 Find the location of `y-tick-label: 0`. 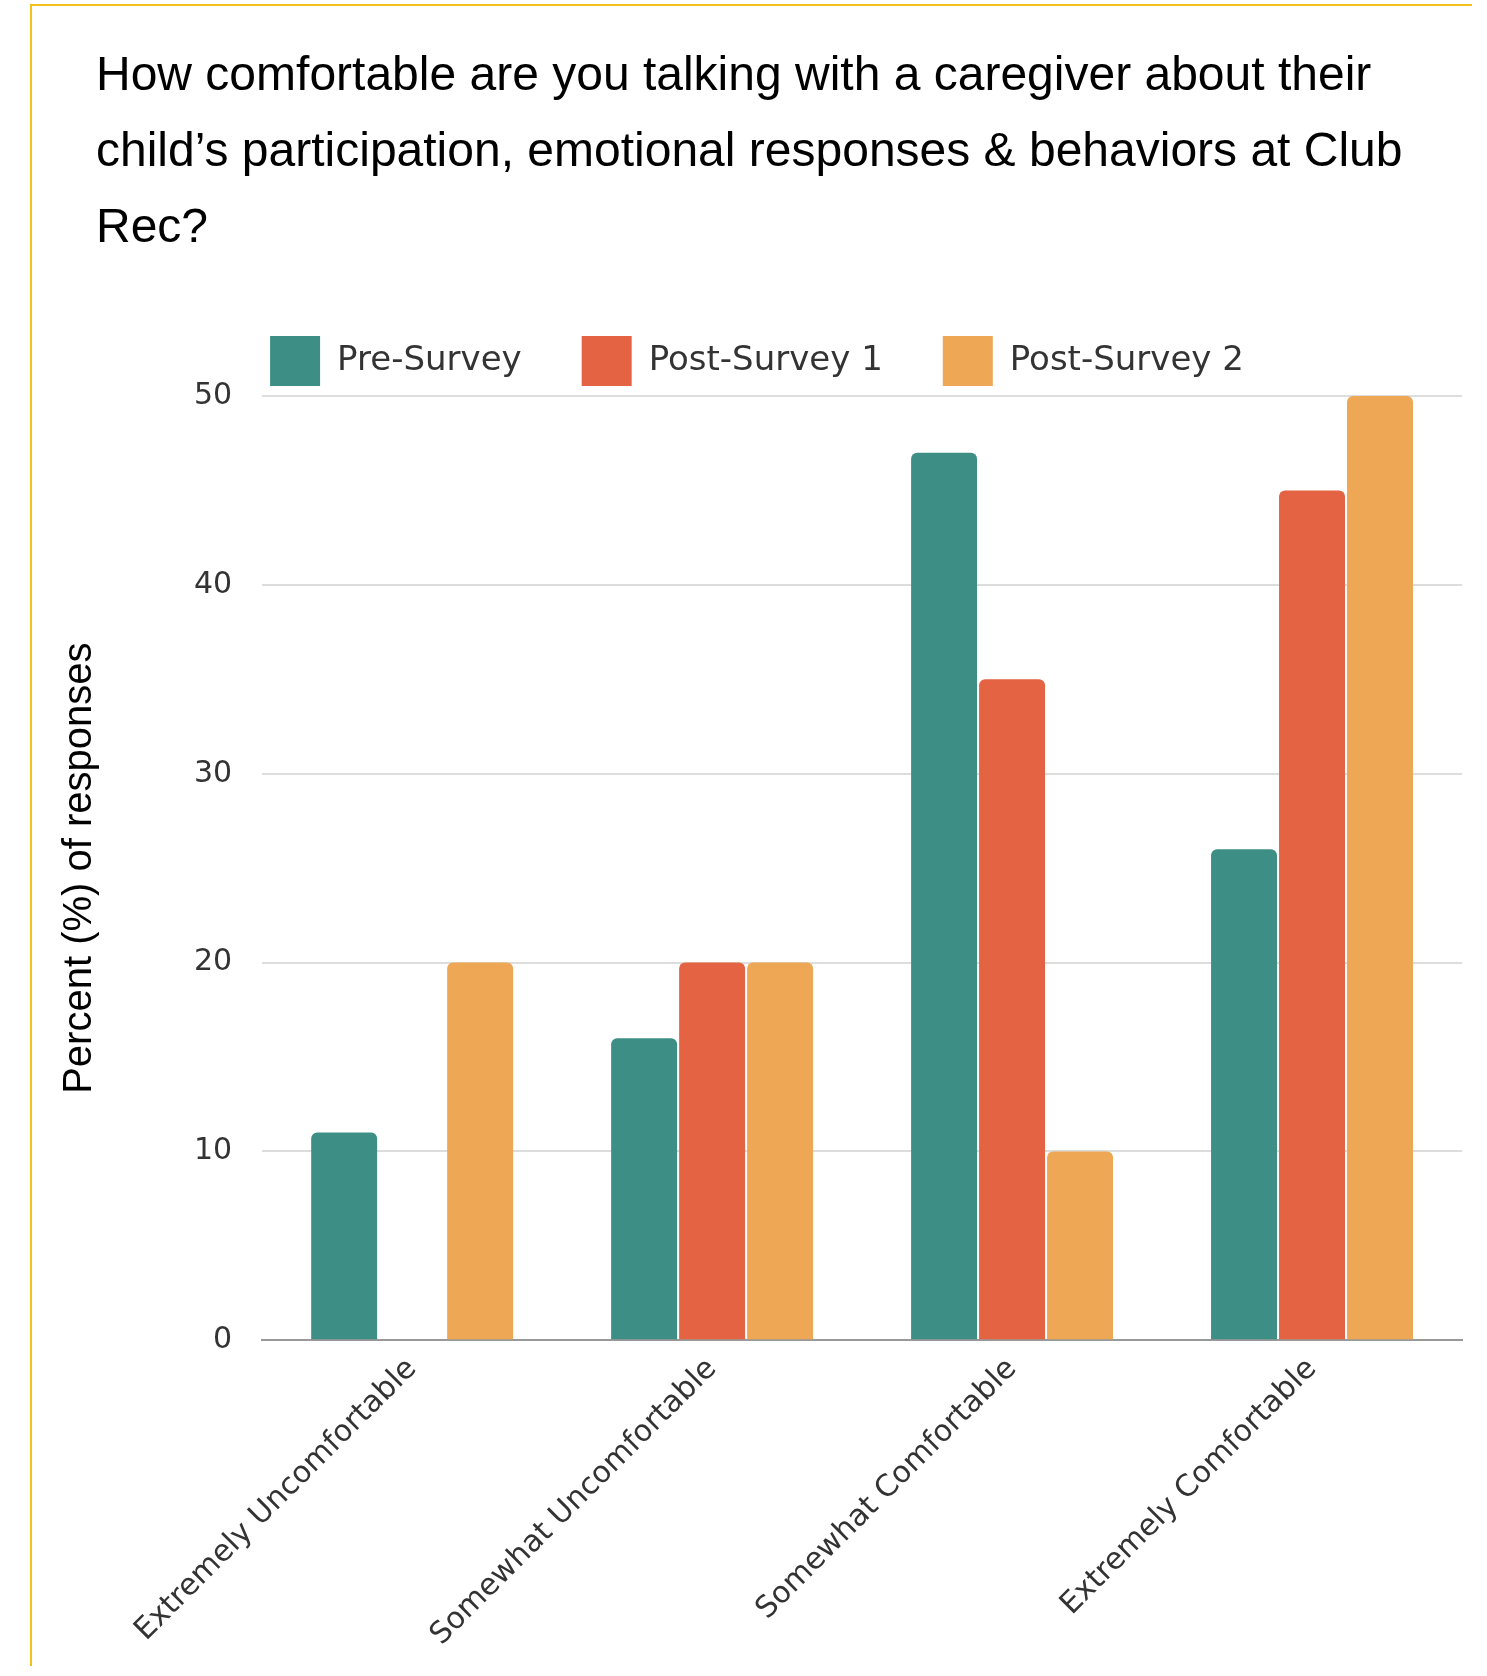

y-tick-label: 0 is located at coordinates (223, 1338).